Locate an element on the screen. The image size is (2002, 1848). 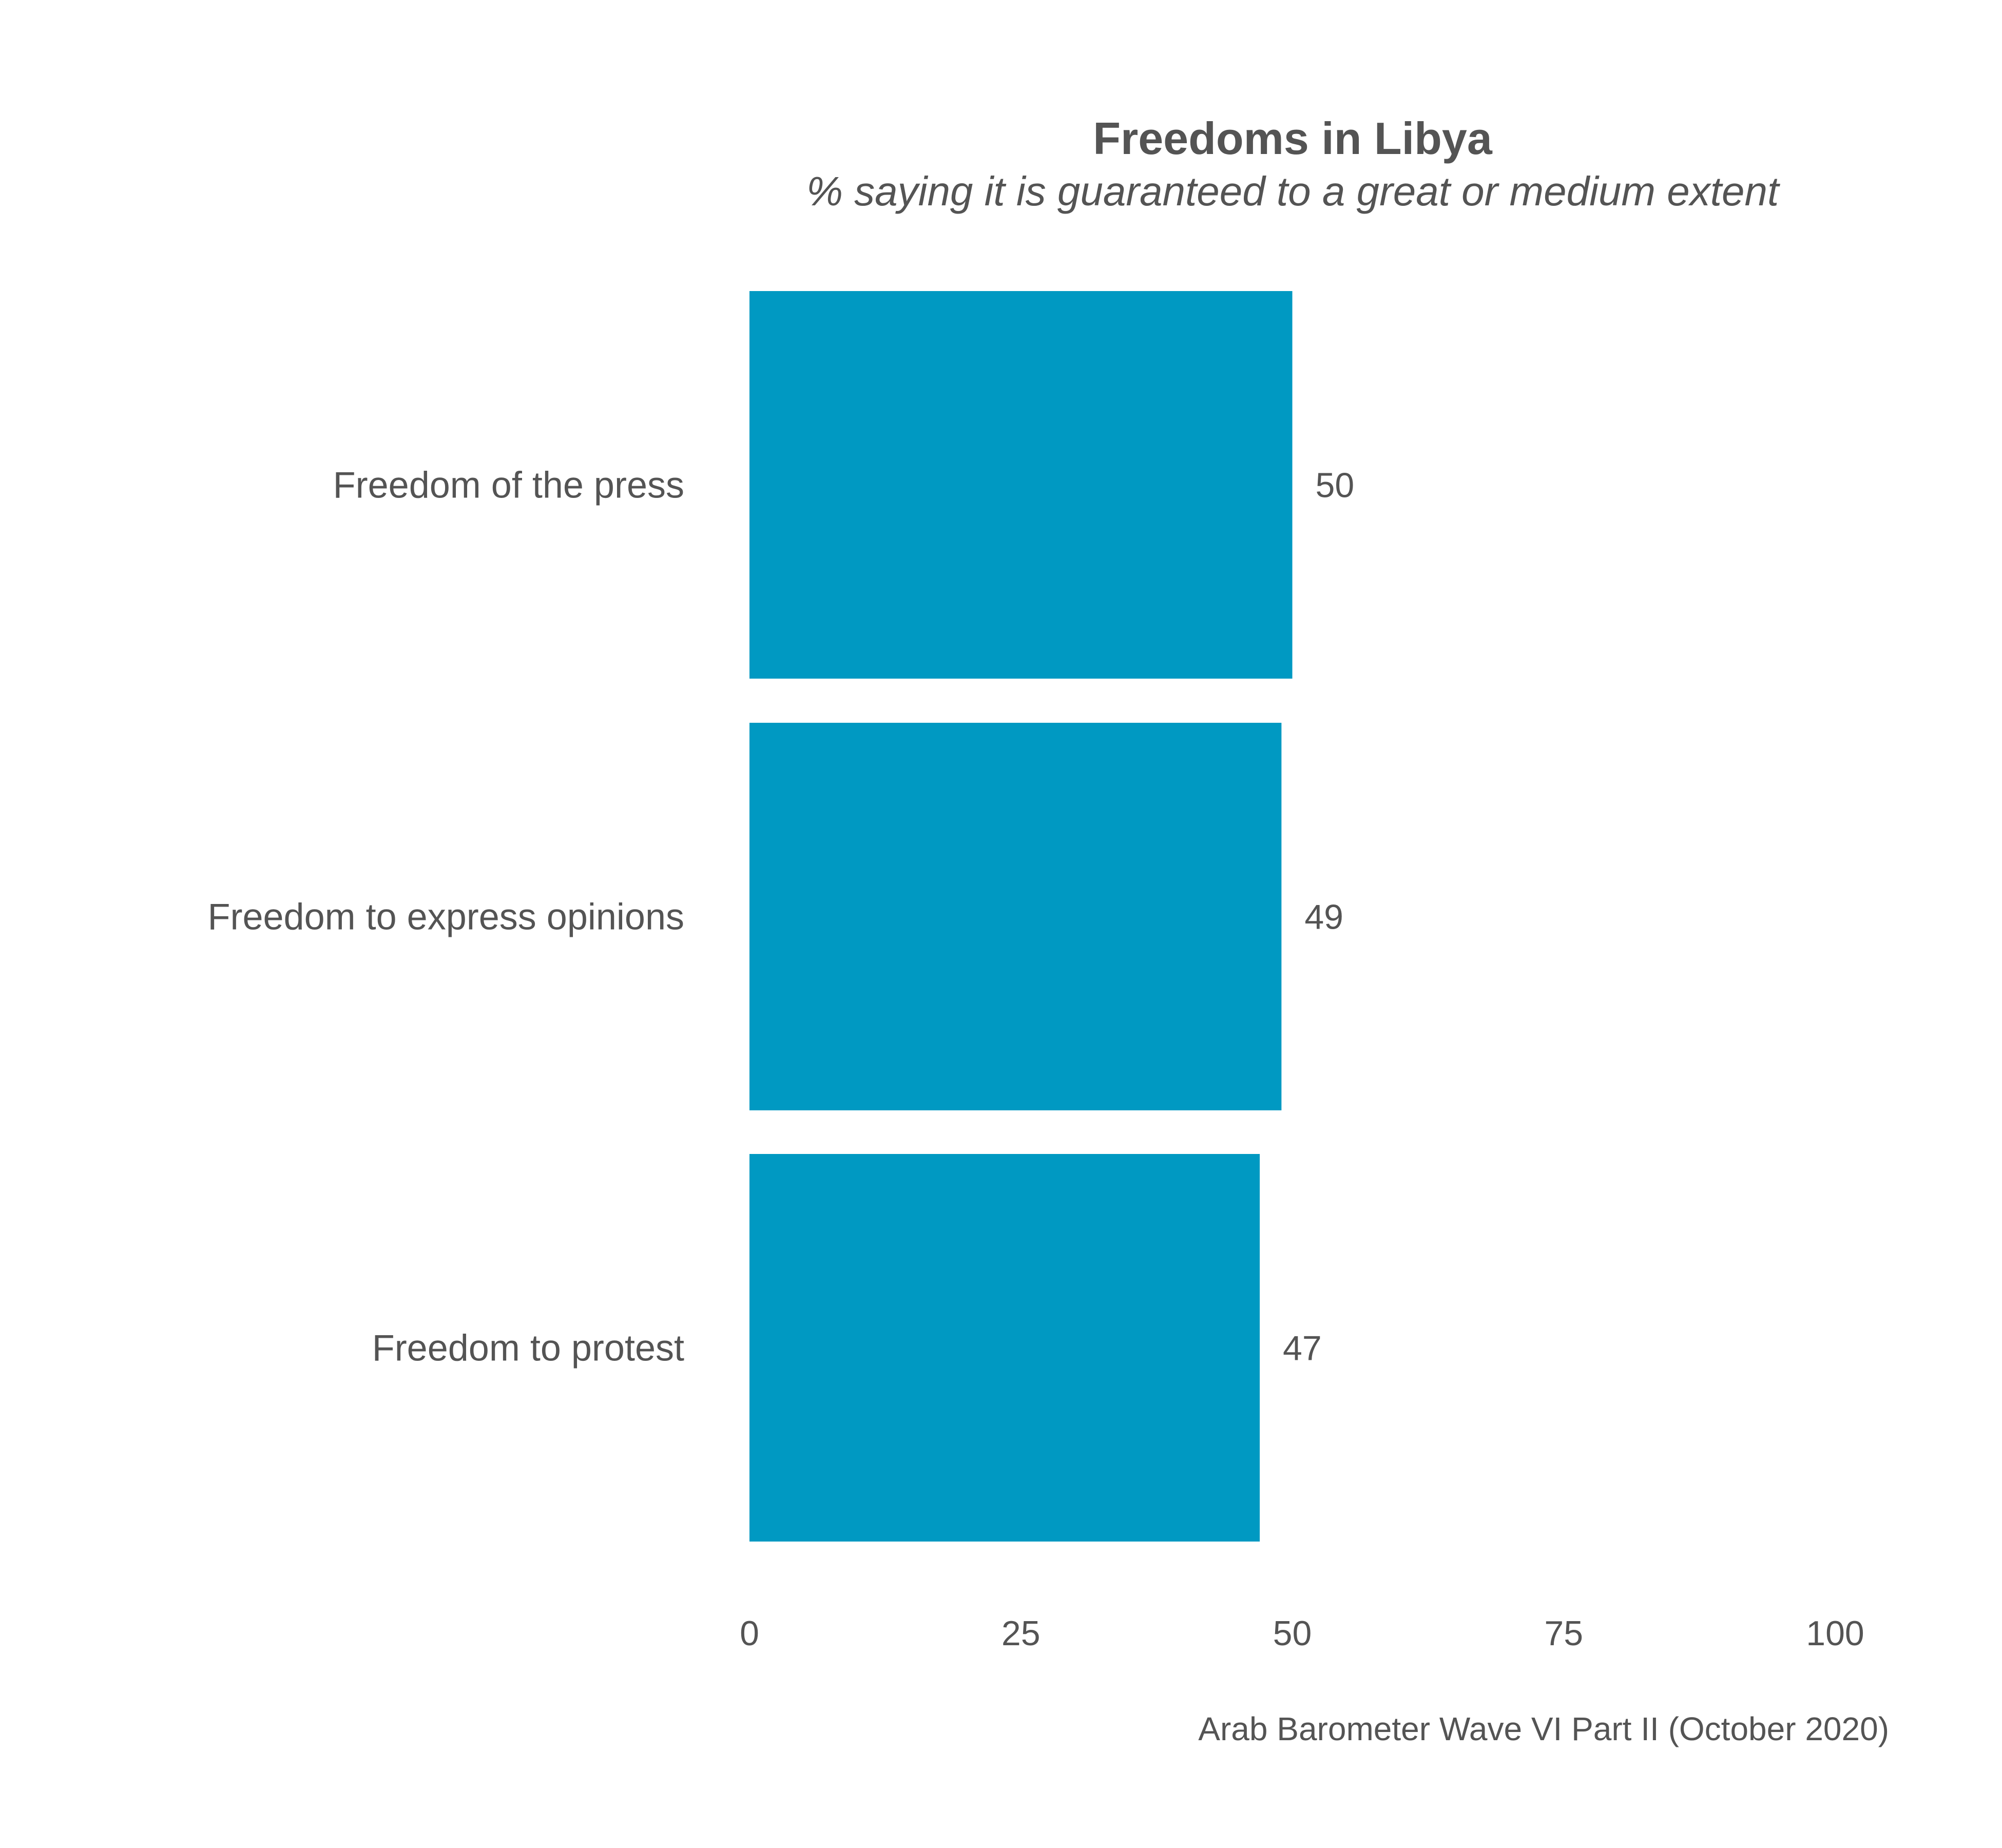
value-label-1: 50 is located at coordinates (1335, 485).